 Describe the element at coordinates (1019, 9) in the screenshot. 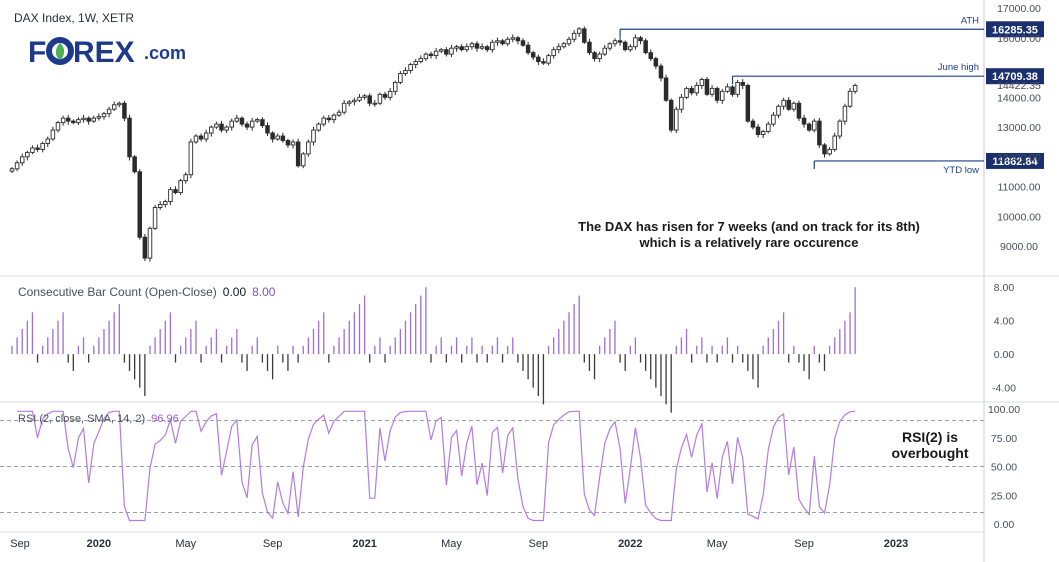

I see `price-tick: 17000.00` at that location.